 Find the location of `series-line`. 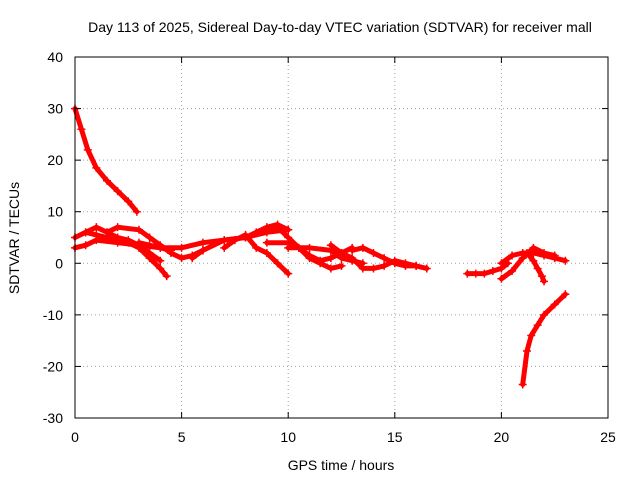

series-line is located at coordinates (106, 160).